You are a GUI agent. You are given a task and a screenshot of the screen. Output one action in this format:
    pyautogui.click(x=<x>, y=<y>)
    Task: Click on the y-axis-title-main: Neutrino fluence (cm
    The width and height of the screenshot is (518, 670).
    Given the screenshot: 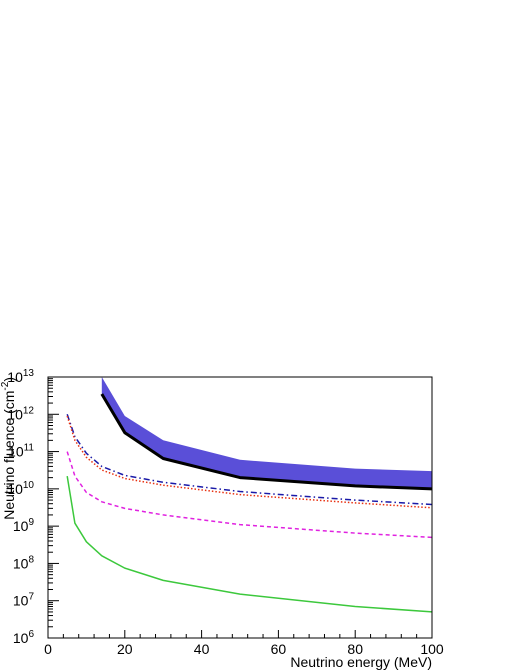 What is the action you would take?
    pyautogui.click(x=9, y=455)
    